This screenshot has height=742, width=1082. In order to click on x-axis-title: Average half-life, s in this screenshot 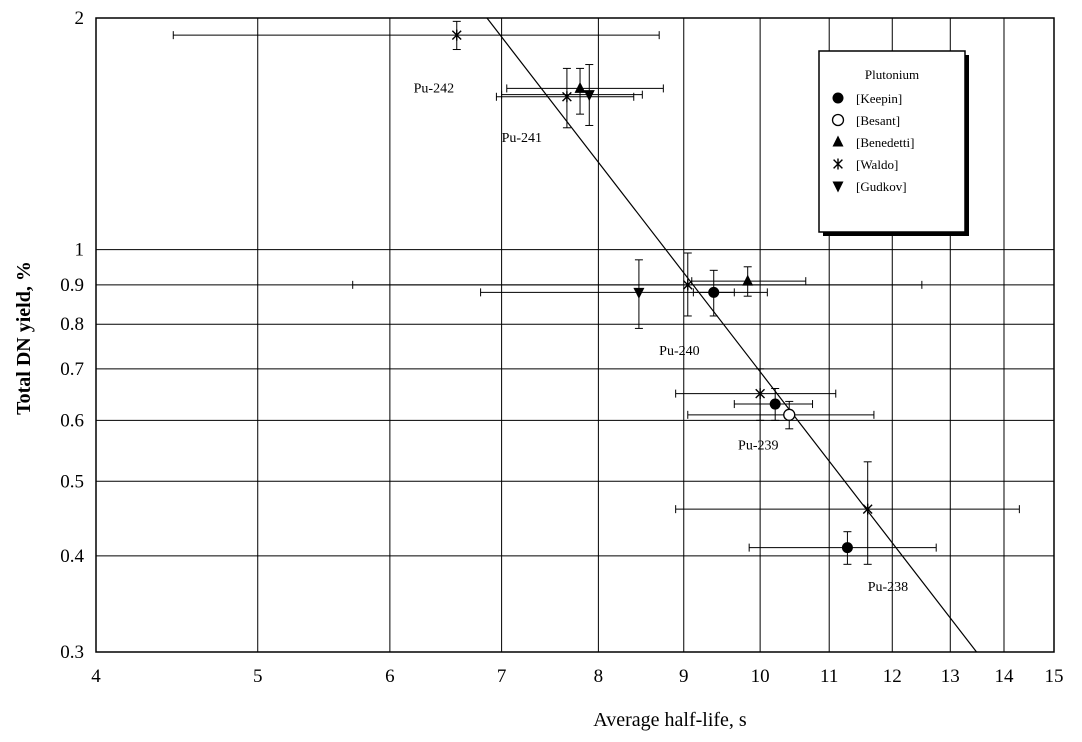, I will do `click(670, 720)`.